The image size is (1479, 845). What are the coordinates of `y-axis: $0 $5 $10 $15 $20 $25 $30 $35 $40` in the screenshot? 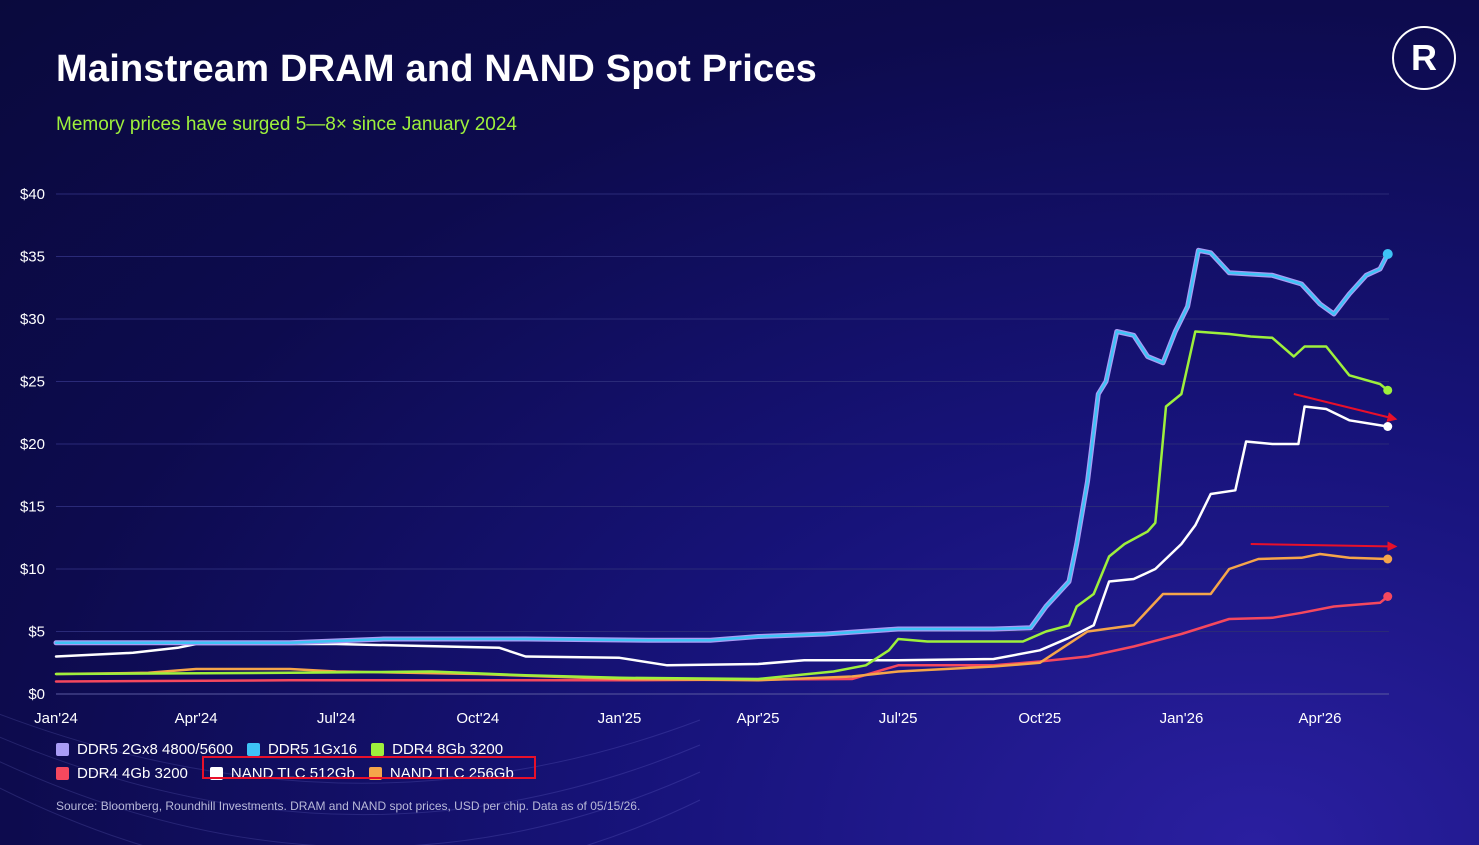 It's located at (32, 444).